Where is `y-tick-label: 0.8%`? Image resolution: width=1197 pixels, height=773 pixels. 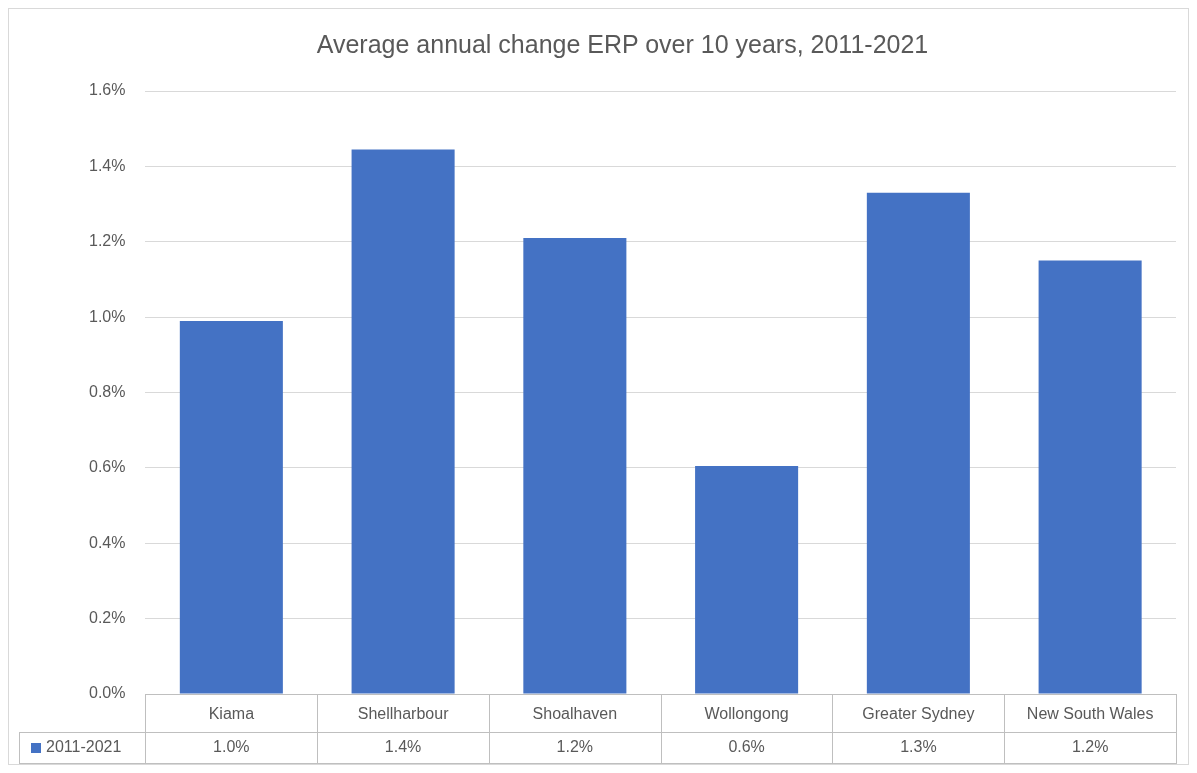
y-tick-label: 0.8% is located at coordinates (107, 391).